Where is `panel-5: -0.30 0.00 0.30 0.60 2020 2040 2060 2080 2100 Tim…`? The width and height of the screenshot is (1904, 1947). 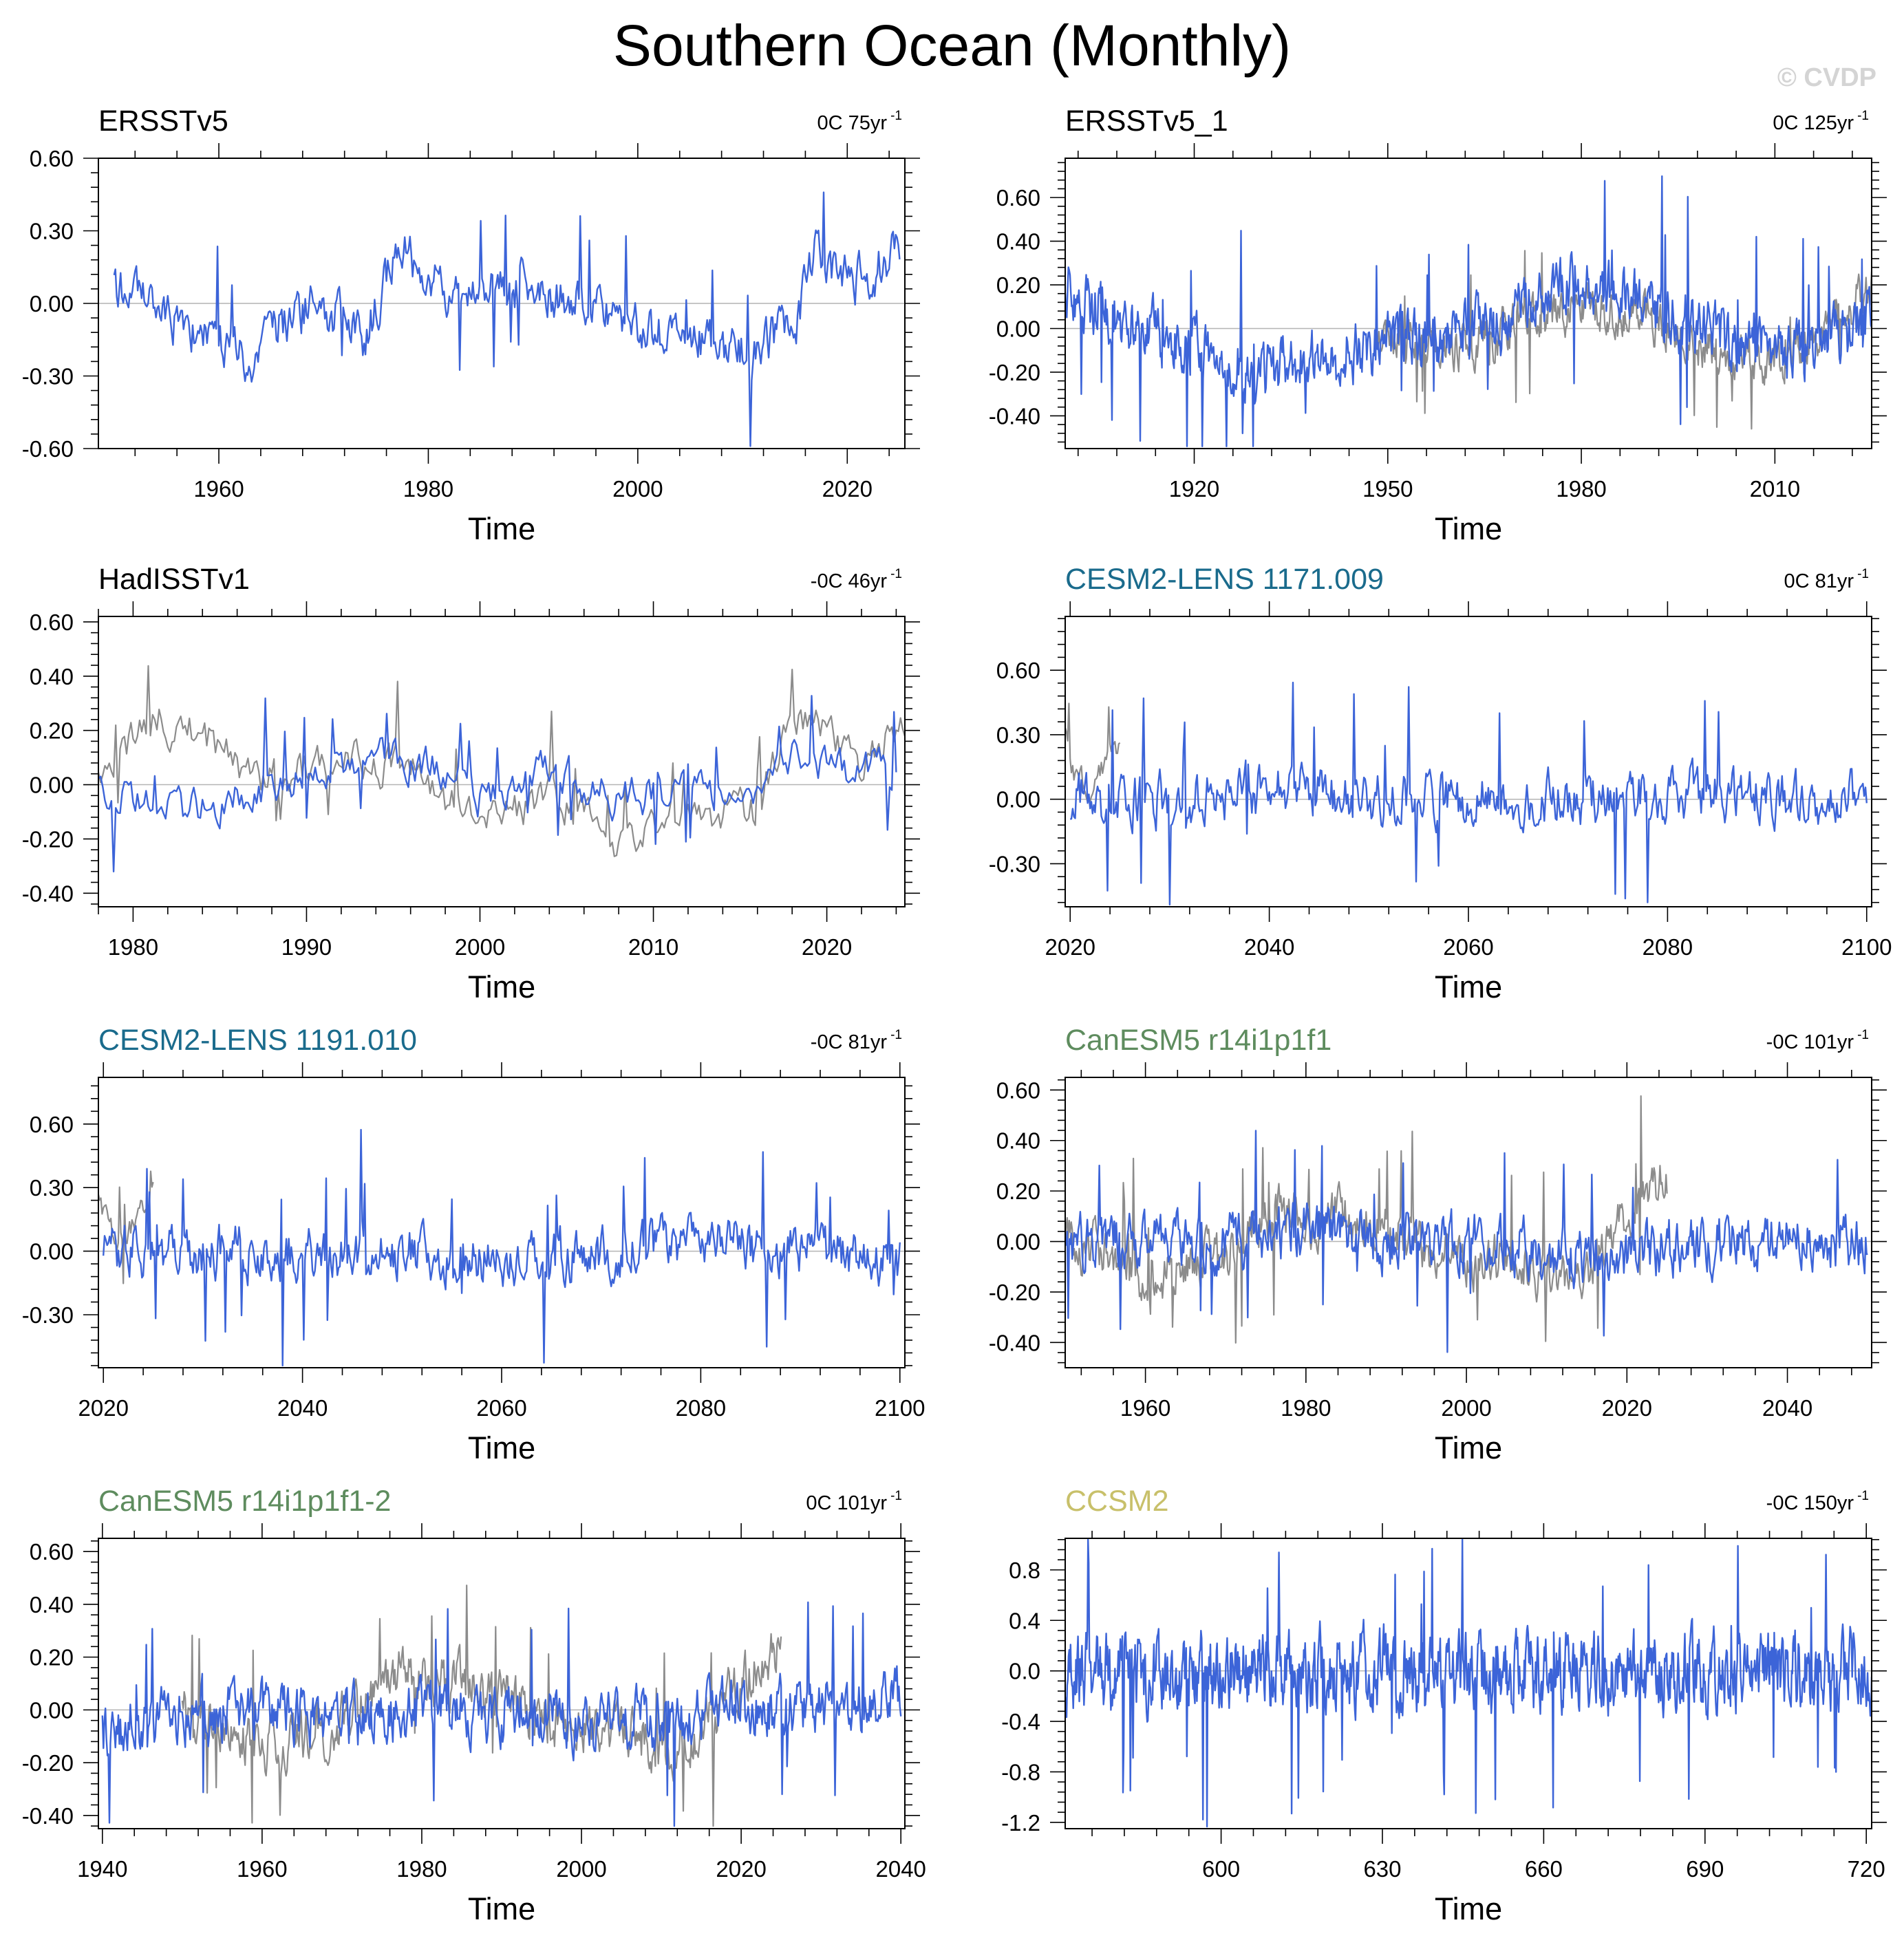
panel-5: -0.30 0.00 0.30 0.60 2020 2040 2060 2080 2100 Tim… is located at coordinates (474, 1244).